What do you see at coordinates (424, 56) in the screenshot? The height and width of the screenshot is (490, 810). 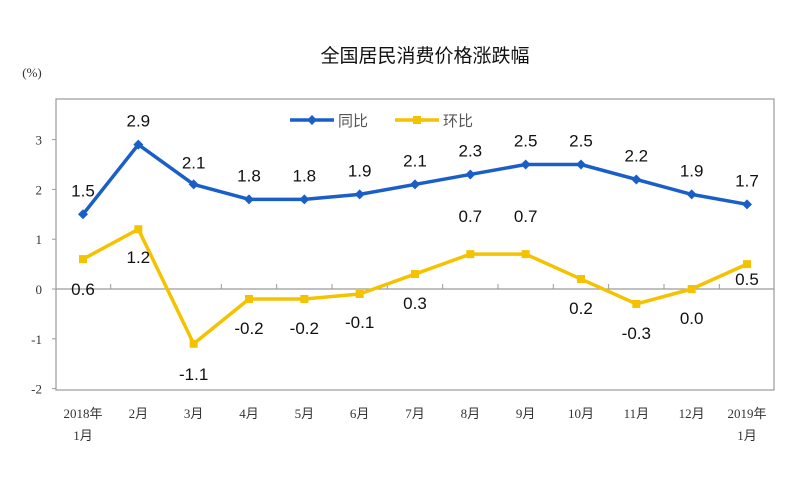 I see `chart-title: 全国居民消费价格涨跌幅` at bounding box center [424, 56].